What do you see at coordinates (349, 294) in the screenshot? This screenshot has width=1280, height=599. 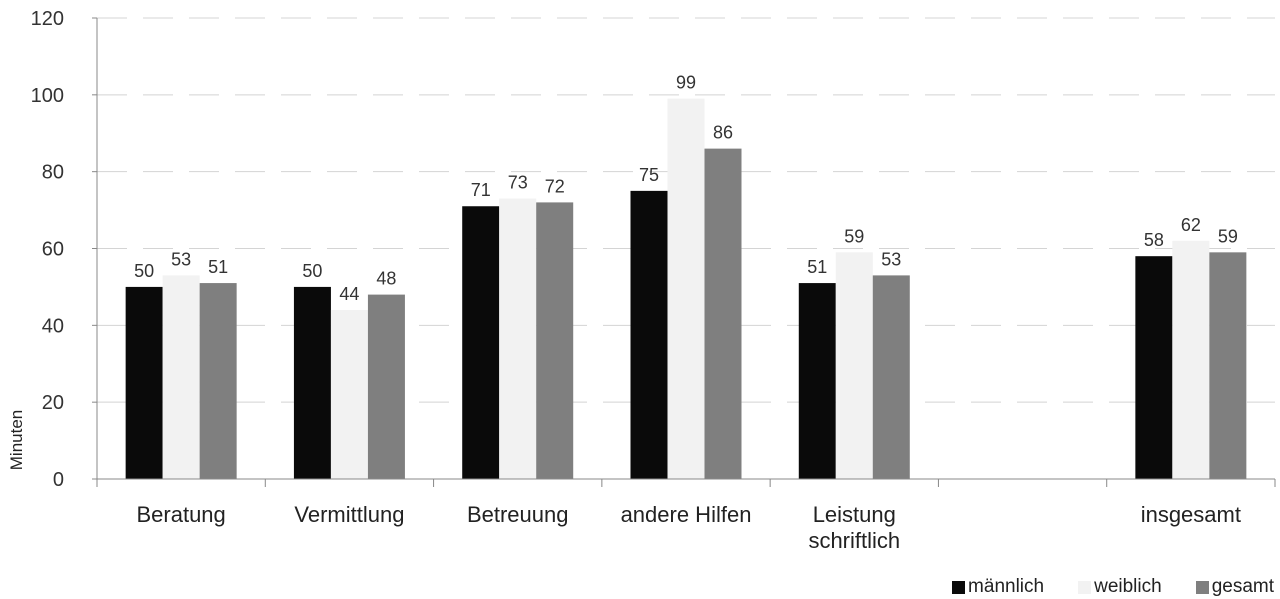 I see `data-label: 44` at bounding box center [349, 294].